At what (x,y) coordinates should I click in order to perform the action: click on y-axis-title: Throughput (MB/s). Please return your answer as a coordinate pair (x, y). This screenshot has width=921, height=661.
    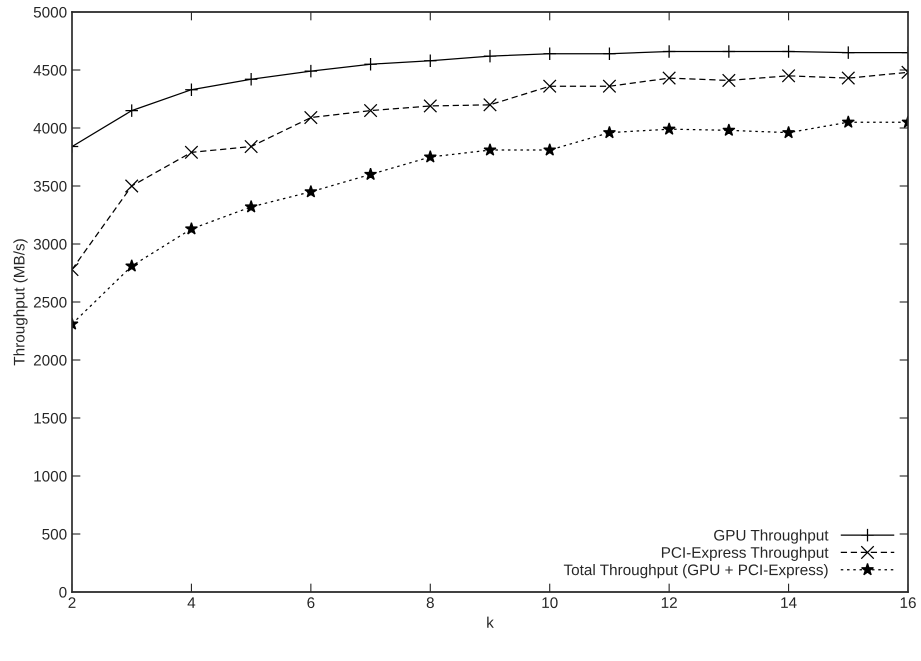
    Looking at the image, I should click on (20, 302).